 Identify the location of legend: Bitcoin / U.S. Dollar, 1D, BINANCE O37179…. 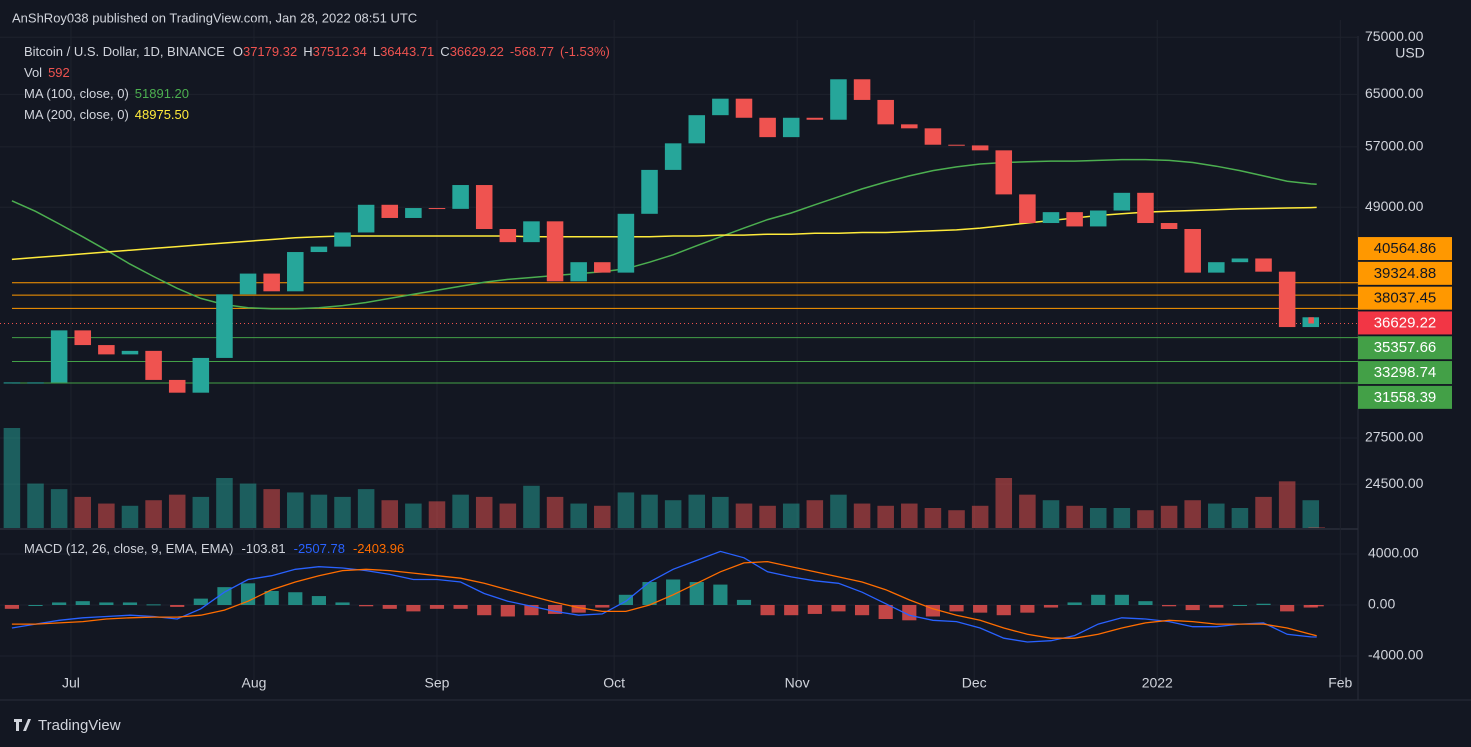
(317, 51).